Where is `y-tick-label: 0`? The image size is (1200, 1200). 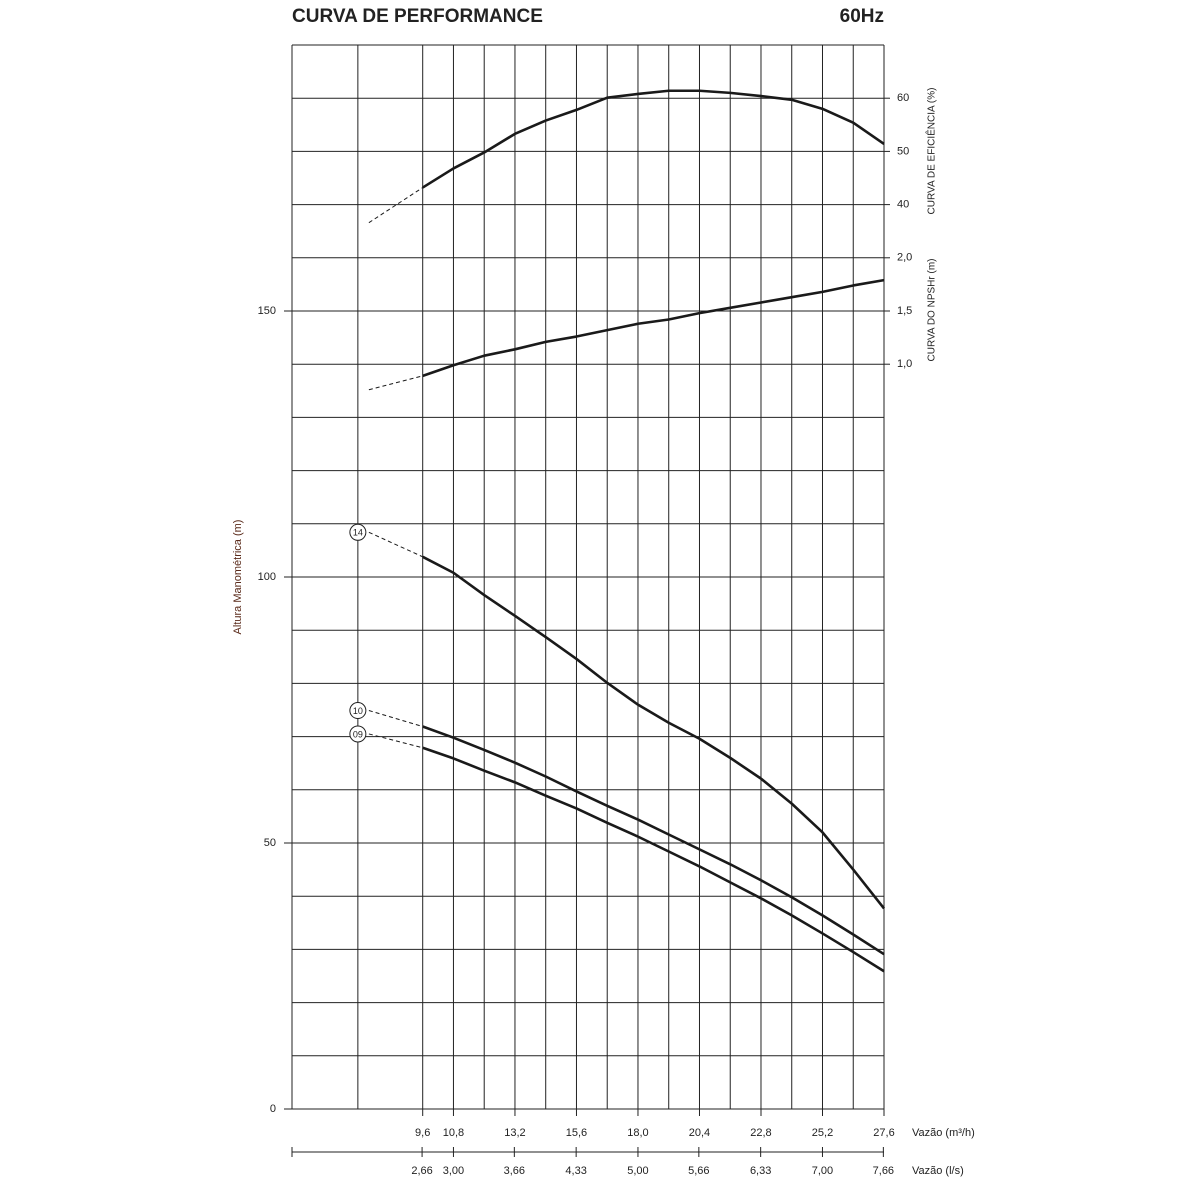 y-tick-label: 0 is located at coordinates (273, 1109).